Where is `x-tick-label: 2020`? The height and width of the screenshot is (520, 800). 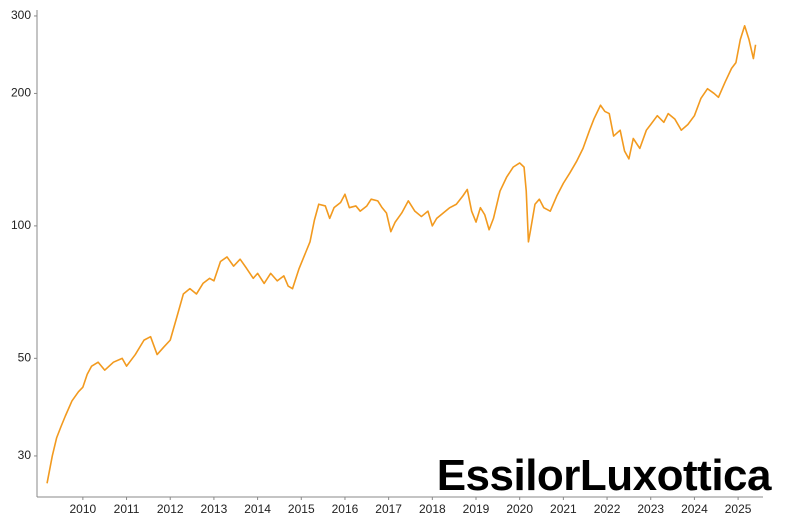
x-tick-label: 2020 is located at coordinates (519, 509).